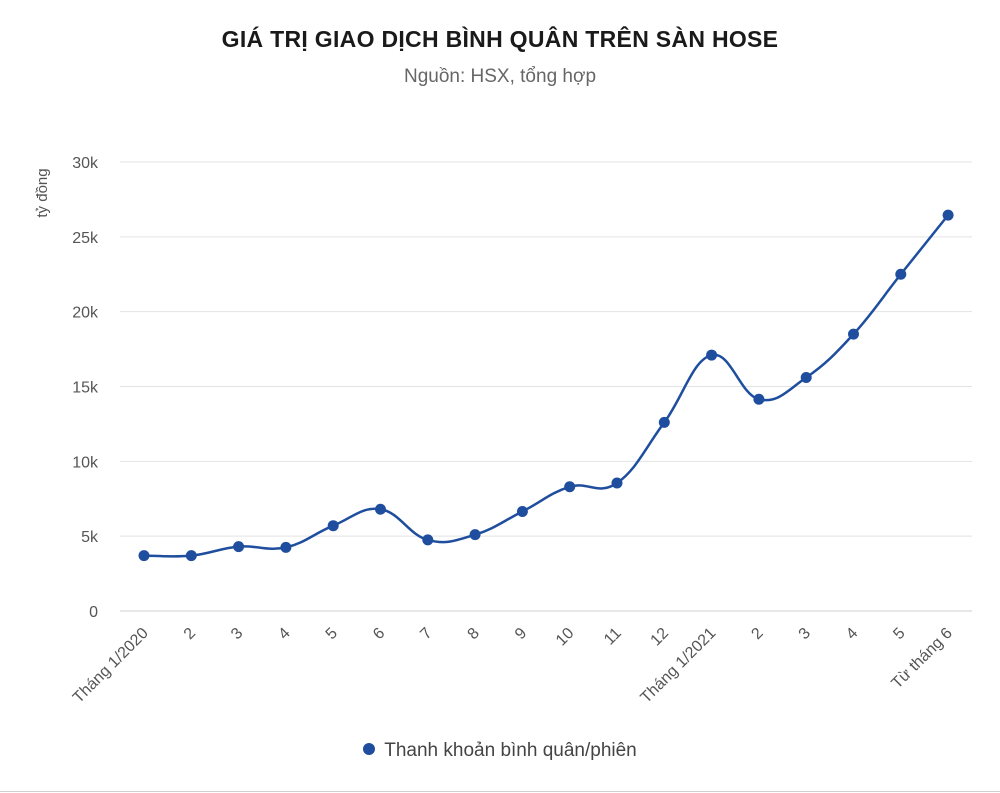  I want to click on y-tick-label: 30k, so click(85, 163).